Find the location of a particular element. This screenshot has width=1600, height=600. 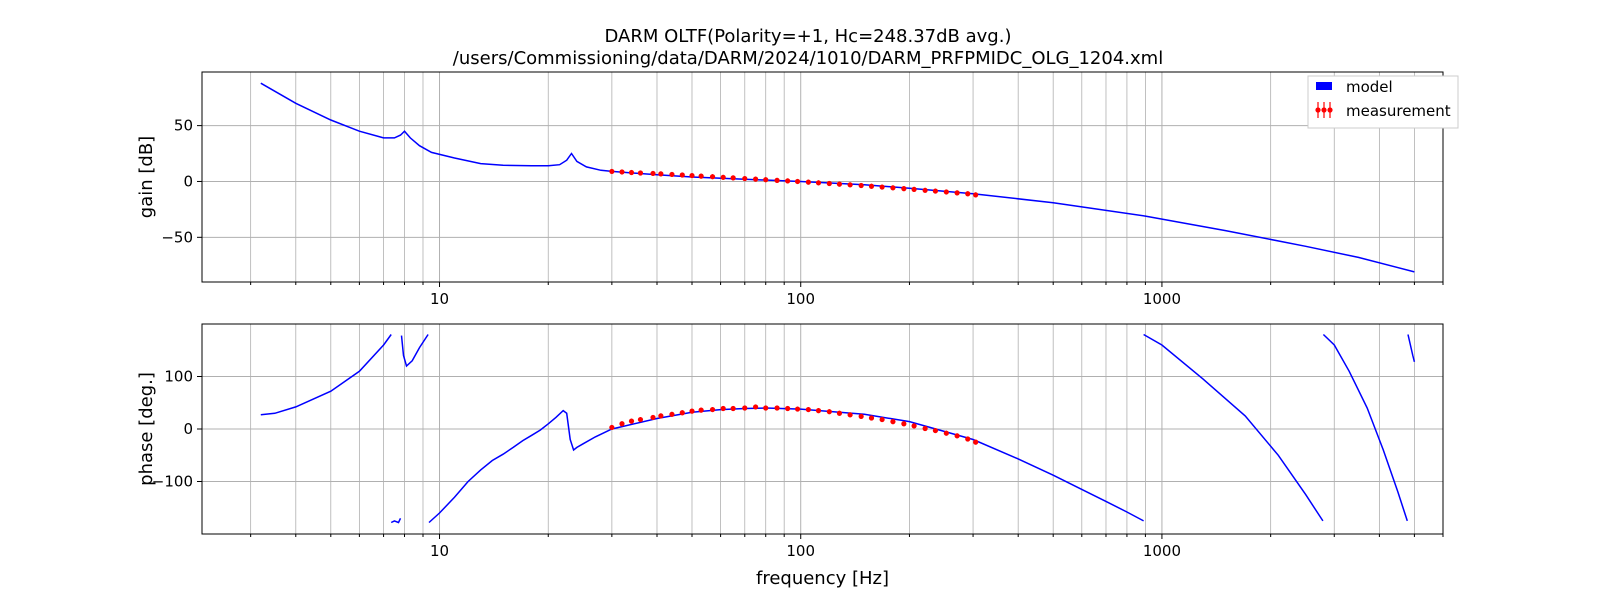

y-axis-label: gain [dB] is located at coordinates (146, 177).